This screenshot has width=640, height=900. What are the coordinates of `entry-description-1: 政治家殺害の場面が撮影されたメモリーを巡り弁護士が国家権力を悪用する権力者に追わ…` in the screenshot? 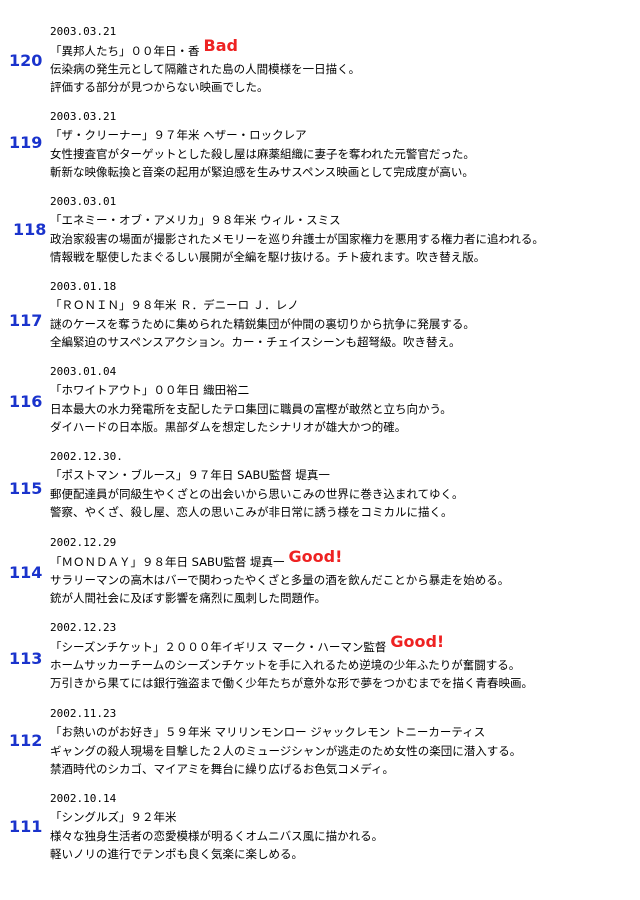 It's located at (297, 239).